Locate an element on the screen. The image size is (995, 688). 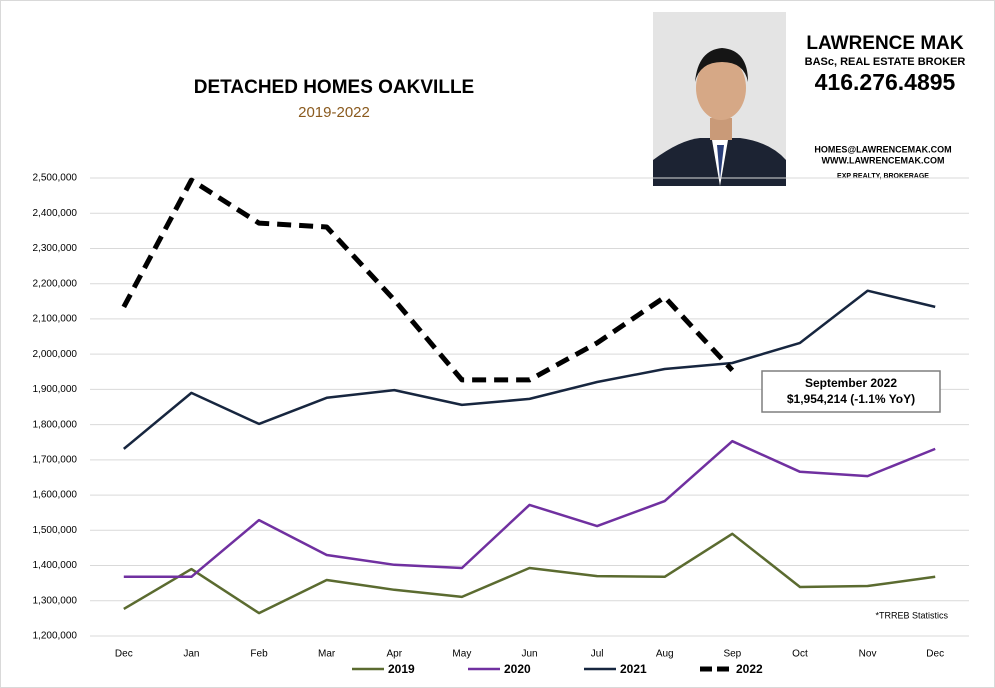
x-tick-label: Jun is located at coordinates (529, 654).